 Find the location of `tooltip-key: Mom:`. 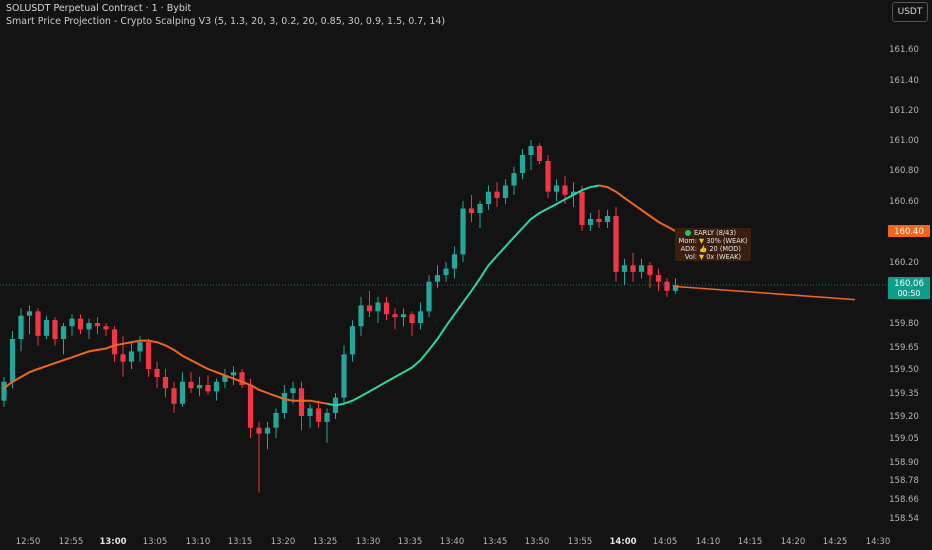

tooltip-key: Mom: is located at coordinates (687, 241).